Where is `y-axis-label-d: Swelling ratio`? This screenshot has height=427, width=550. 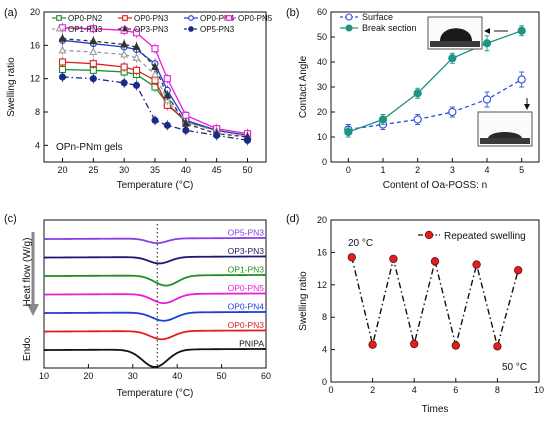
y-axis-label-d: Swelling ratio is located at coordinates (303, 301).